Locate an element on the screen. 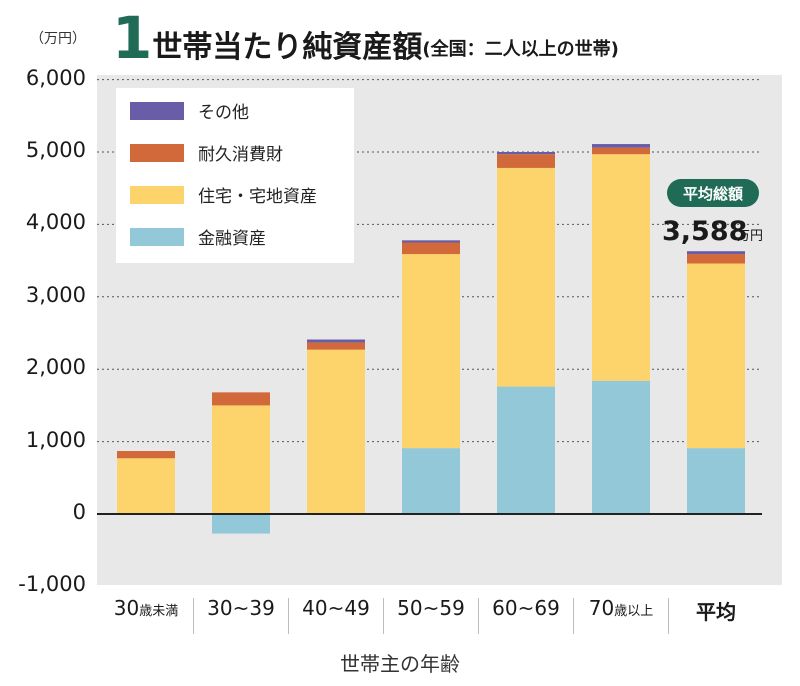  bar-segment-4-耐久消費財 is located at coordinates (526, 161).